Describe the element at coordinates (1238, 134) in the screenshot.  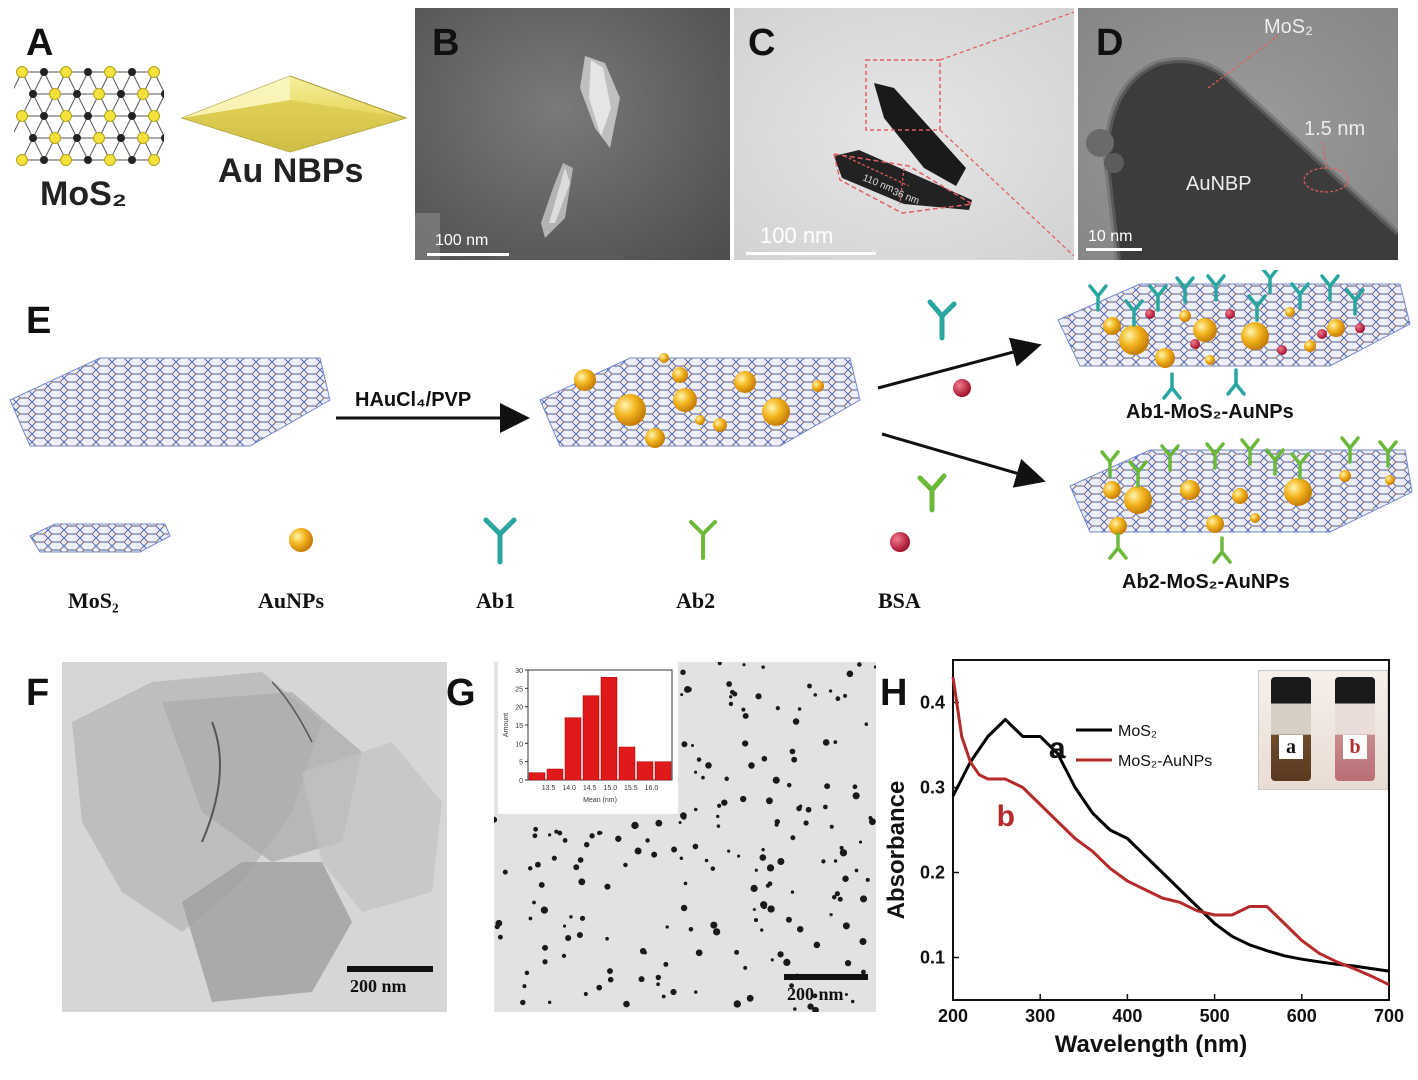
I see `hrtem-image-d: MoS₂ 1.5 nm AuNBP 10 nm` at that location.